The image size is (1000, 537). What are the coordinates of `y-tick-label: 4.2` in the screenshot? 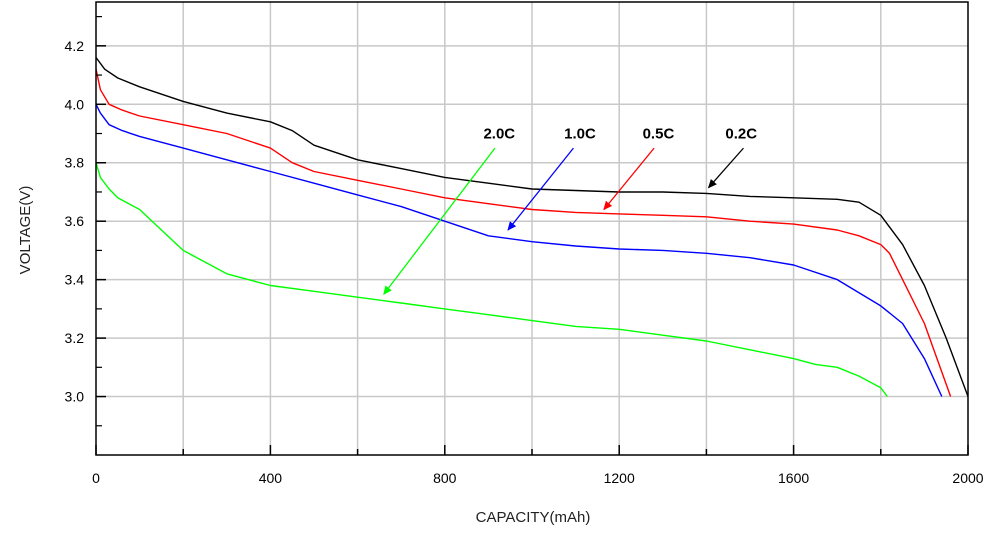 It's located at (75, 46).